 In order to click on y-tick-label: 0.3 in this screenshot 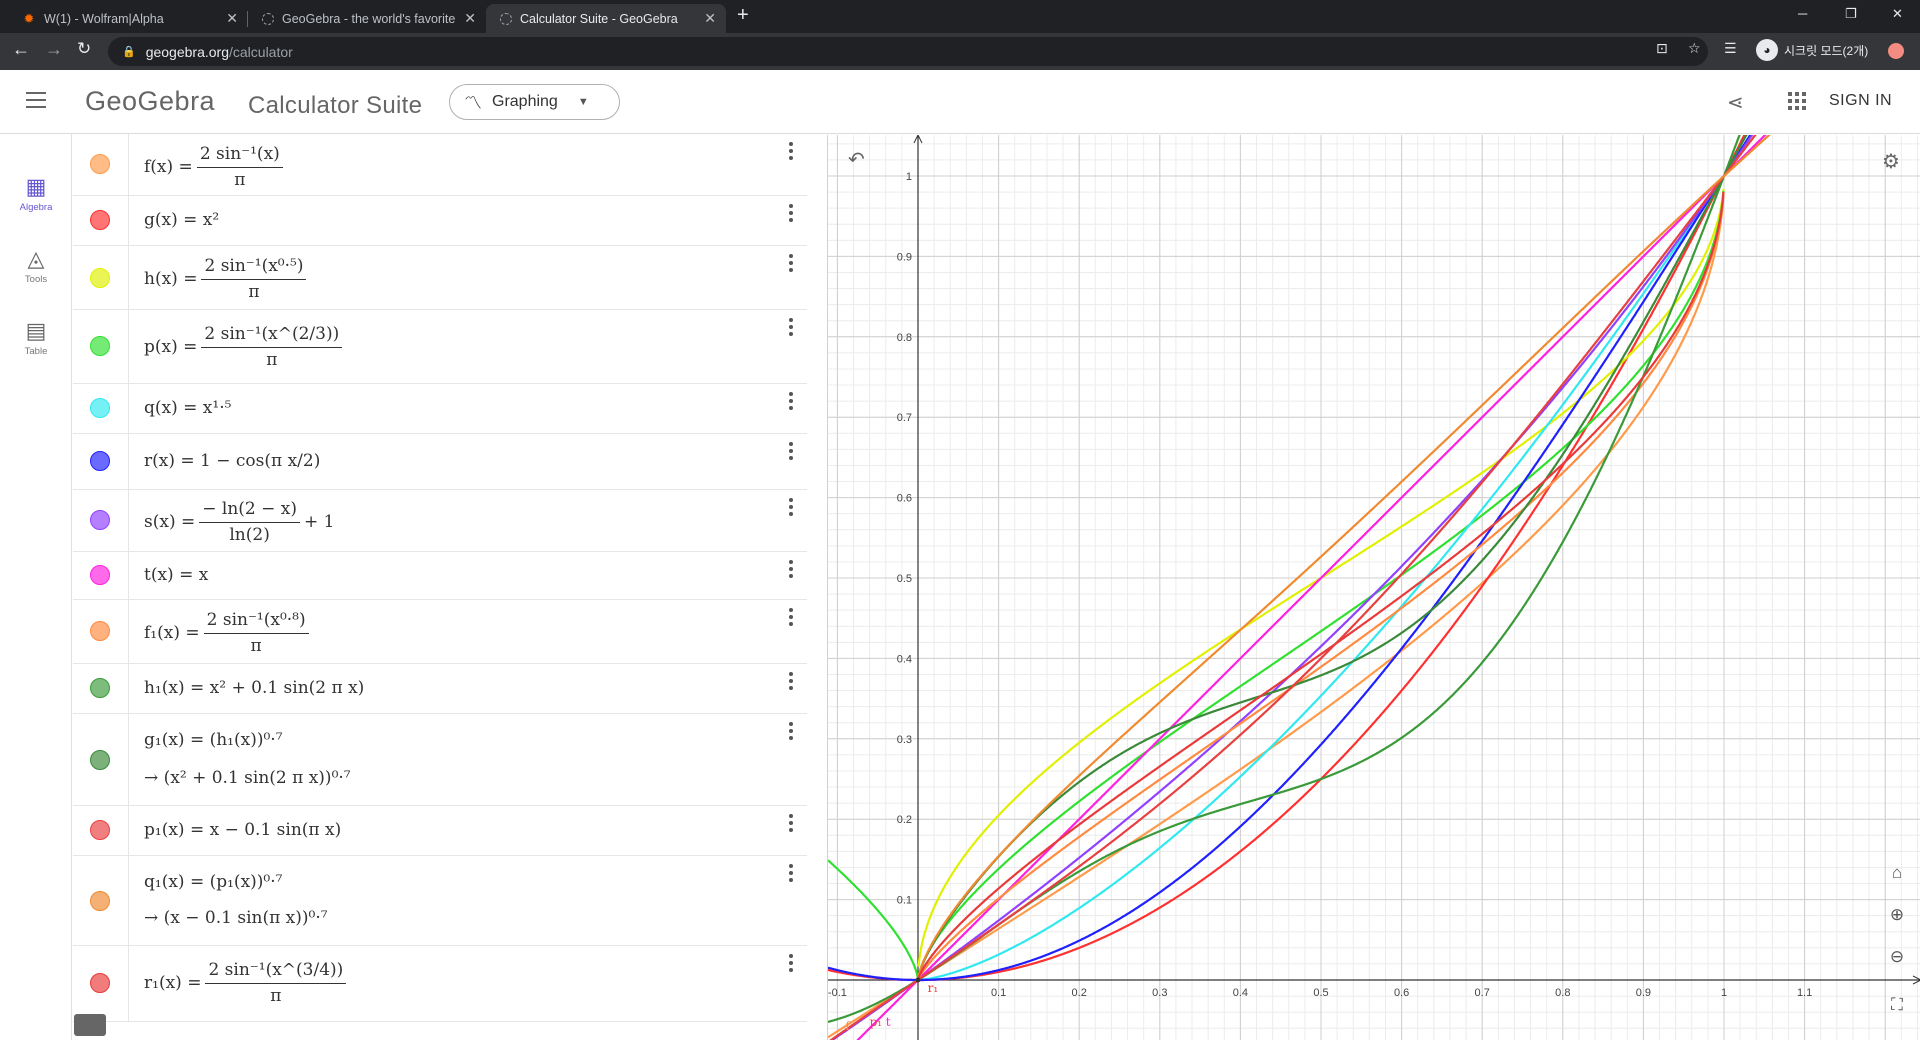, I will do `click(904, 740)`.